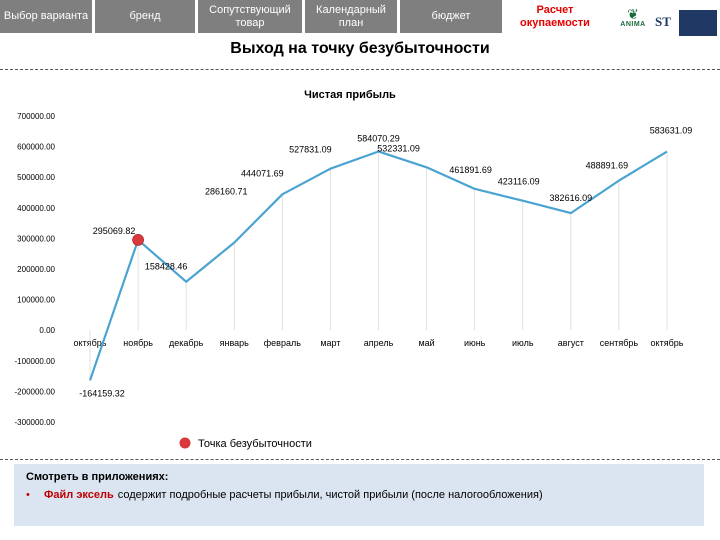 This screenshot has height=540, width=720. What do you see at coordinates (571, 198) in the screenshot?
I see `data-label: 382616.09` at bounding box center [571, 198].